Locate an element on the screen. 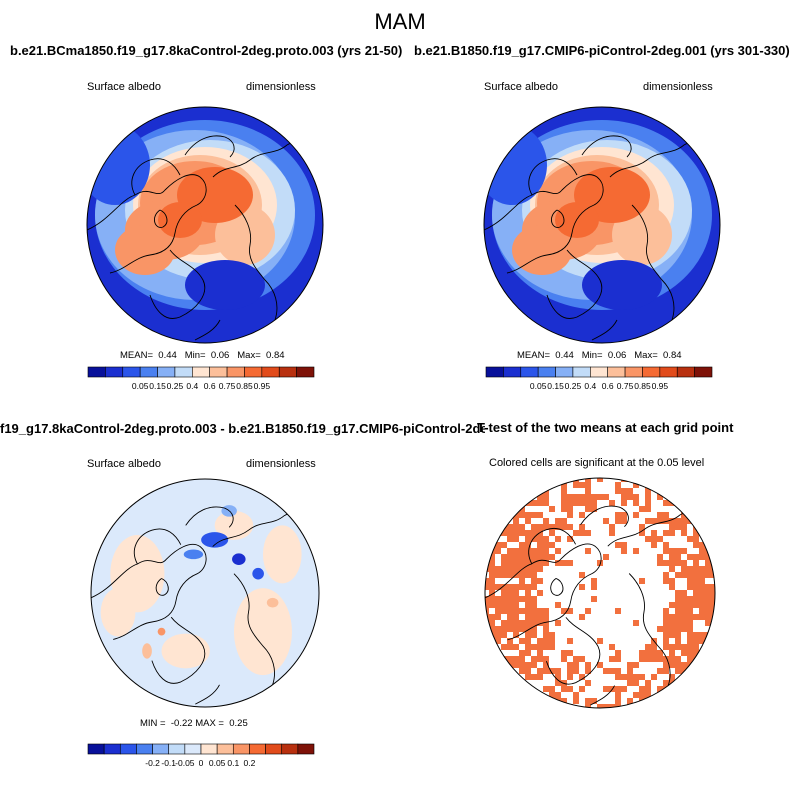 This screenshot has width=800, height=800. diff-contour is located at coordinates (234, 525).